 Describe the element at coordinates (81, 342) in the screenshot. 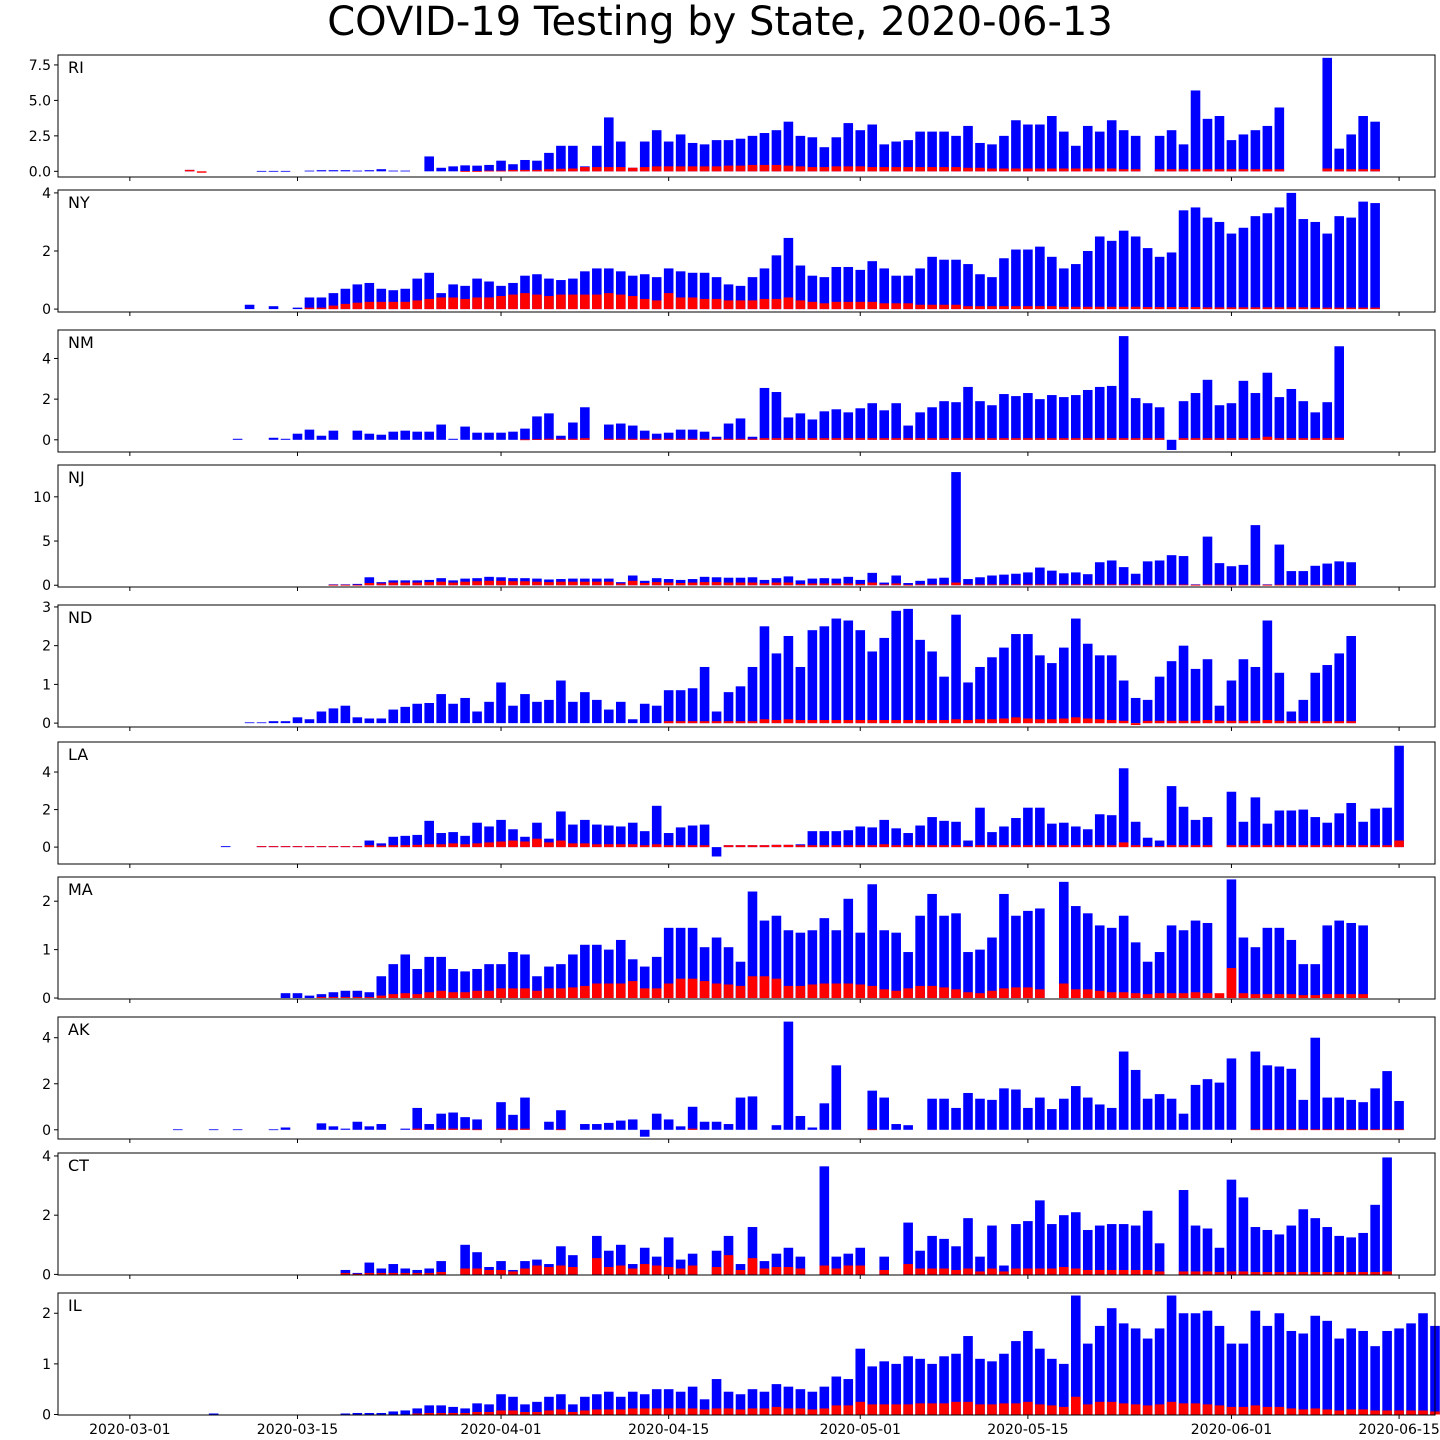

I see `state-label-nm: NM` at that location.